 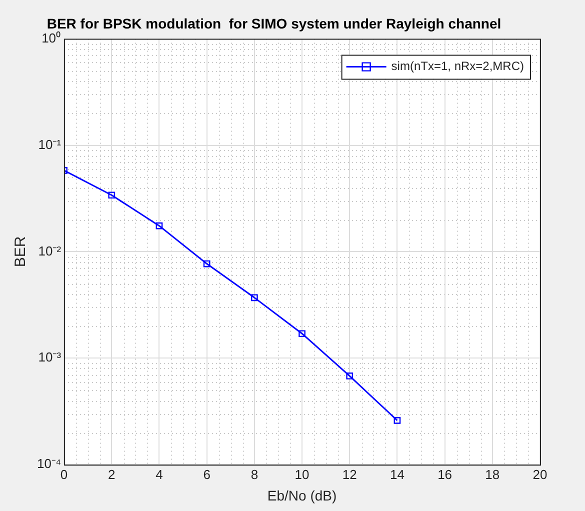 I want to click on x-tick-label: 8, so click(x=254, y=474).